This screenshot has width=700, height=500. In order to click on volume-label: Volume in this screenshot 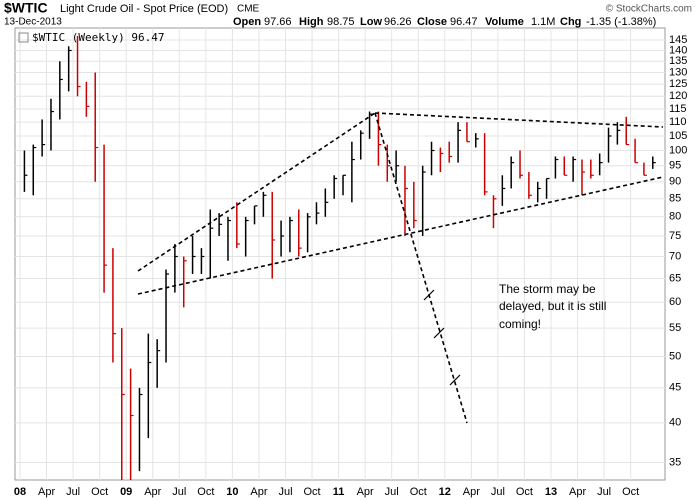, I will do `click(504, 22)`.